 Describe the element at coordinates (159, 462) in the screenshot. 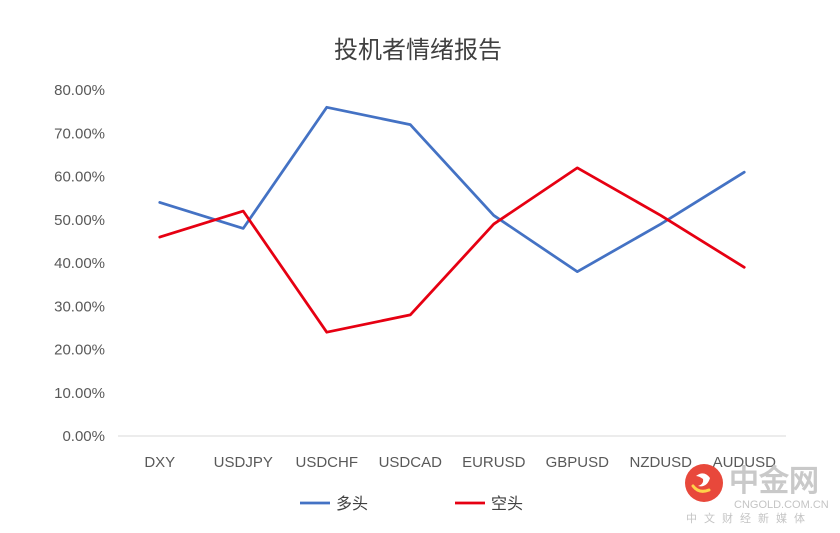

I see `x-tick-label: DXY` at that location.